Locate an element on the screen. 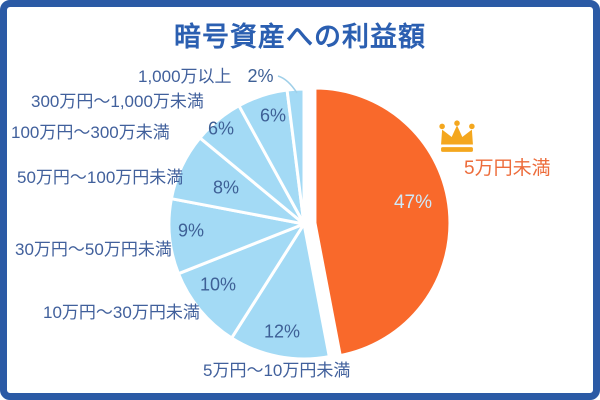  slice-label-row: 1,000万以上 2% is located at coordinates (206, 77).